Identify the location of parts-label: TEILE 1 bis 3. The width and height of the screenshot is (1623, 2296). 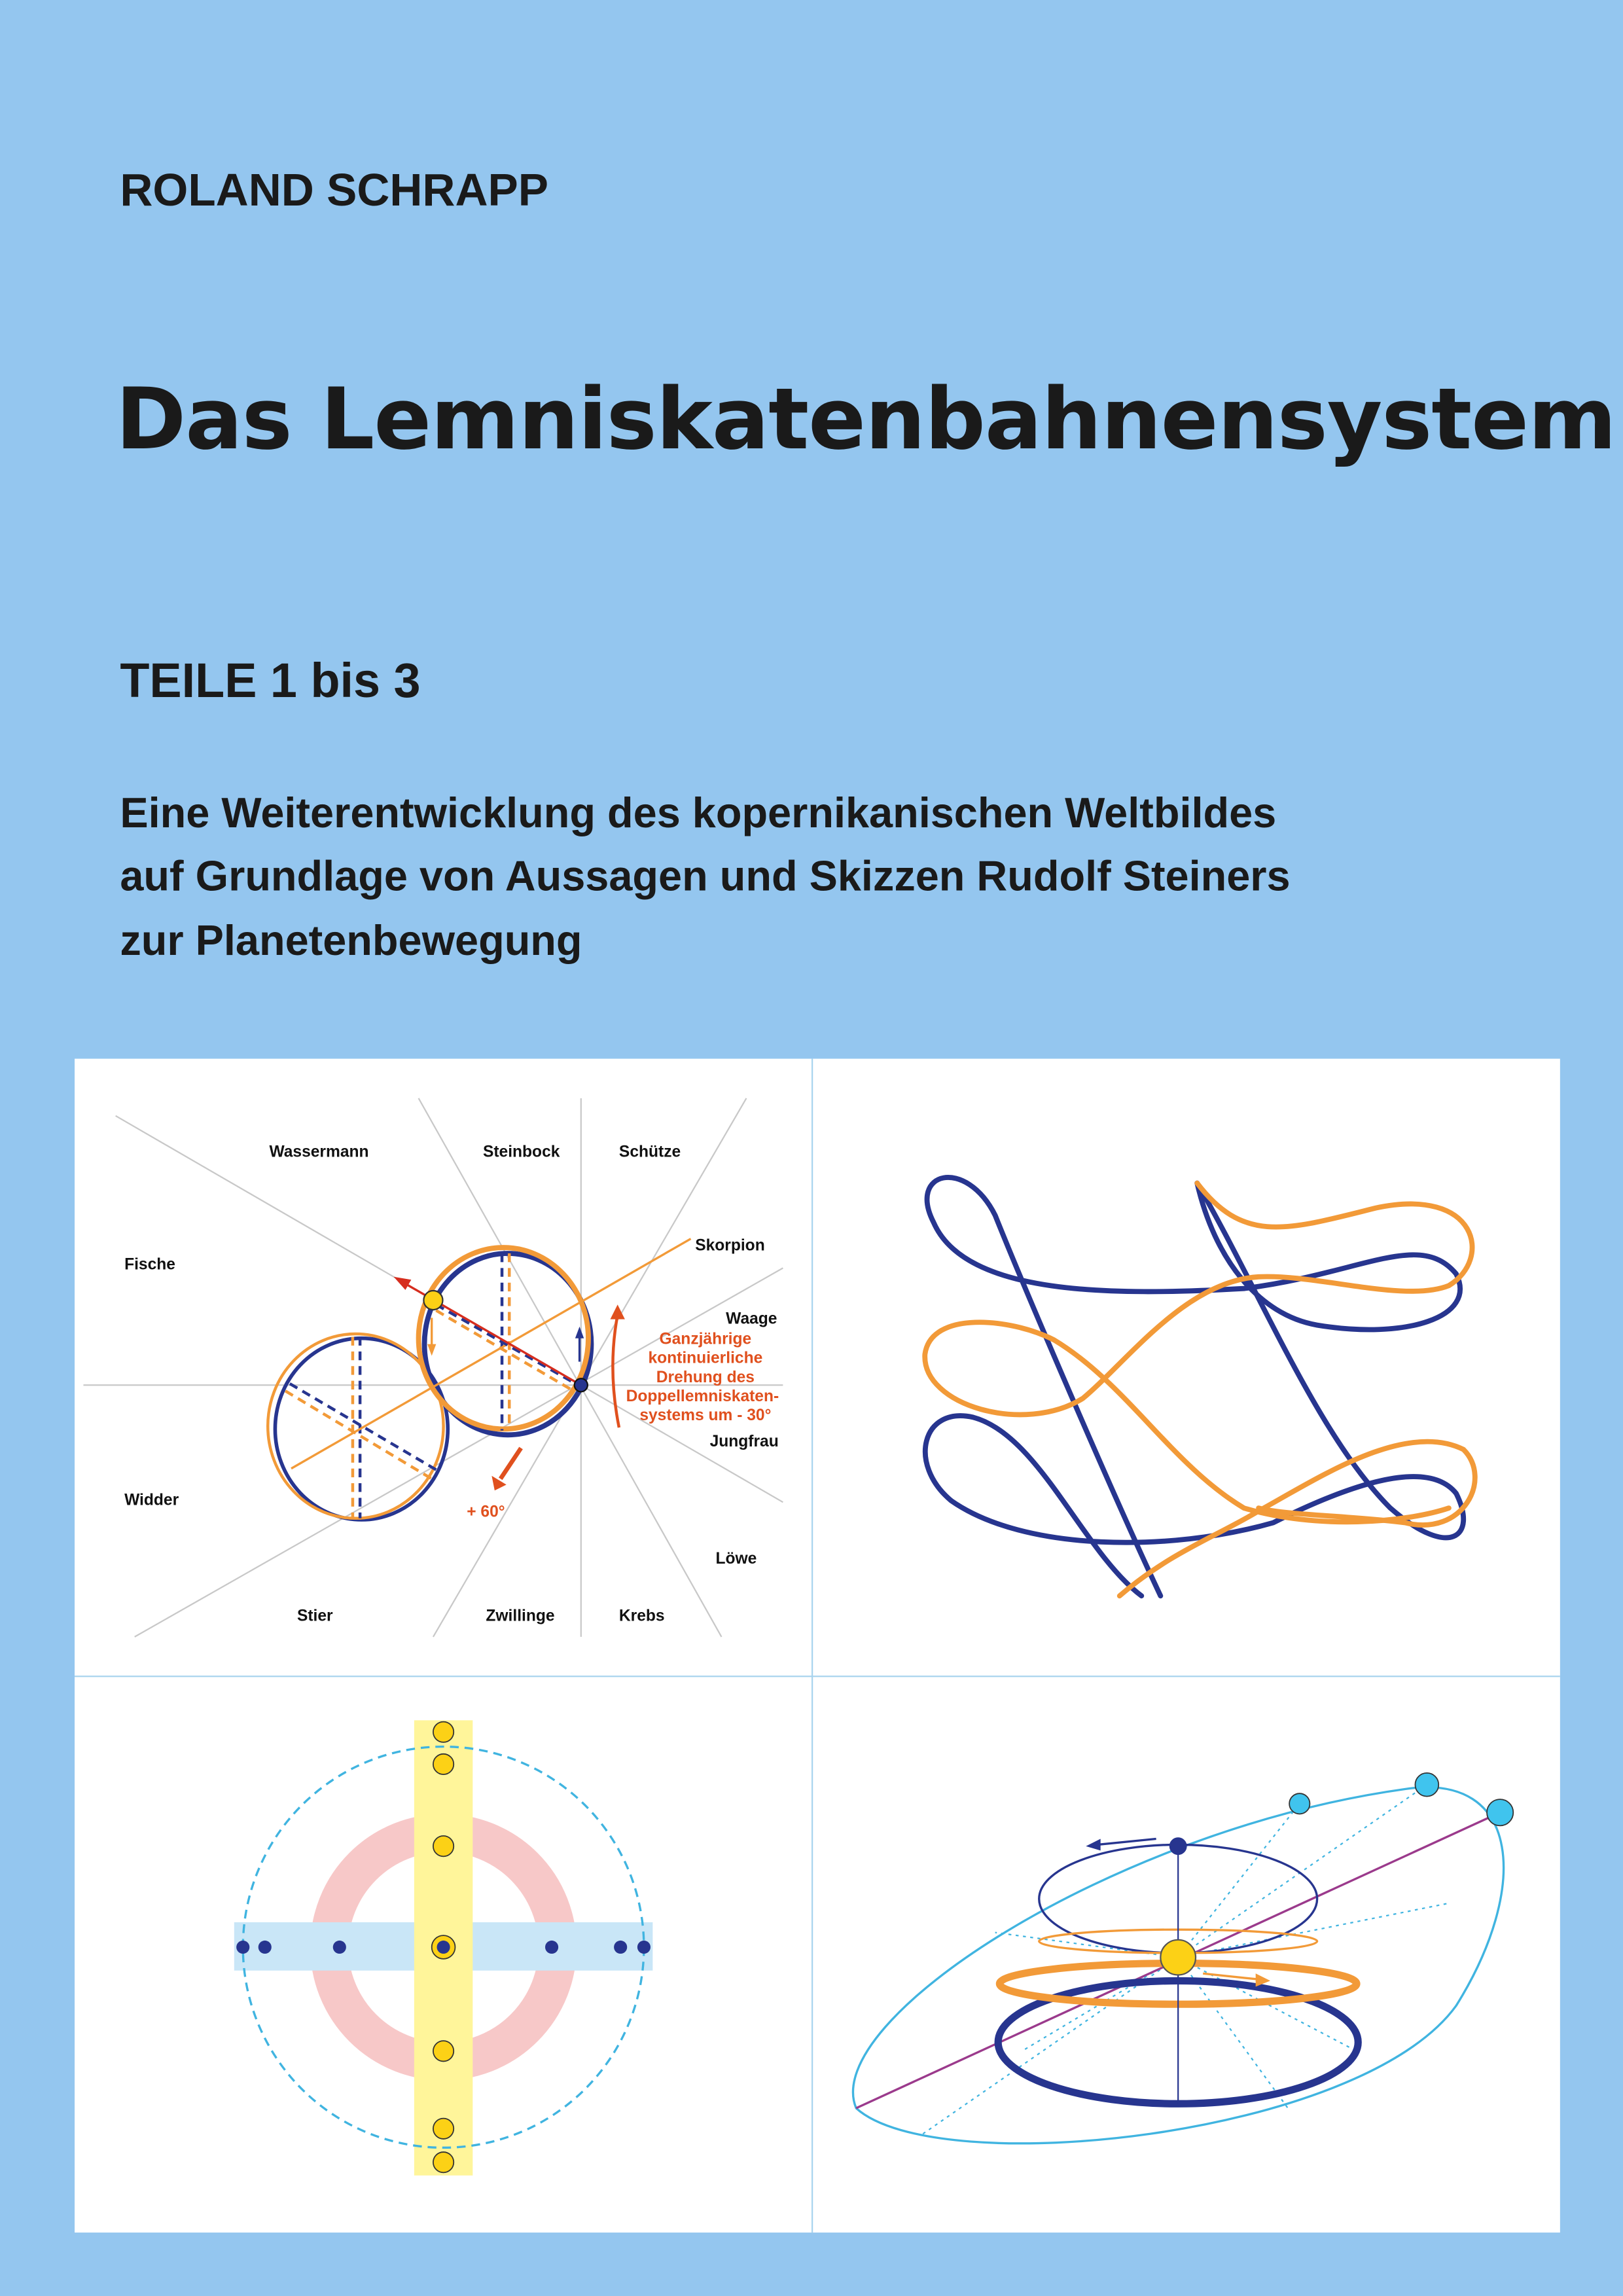
(270, 680).